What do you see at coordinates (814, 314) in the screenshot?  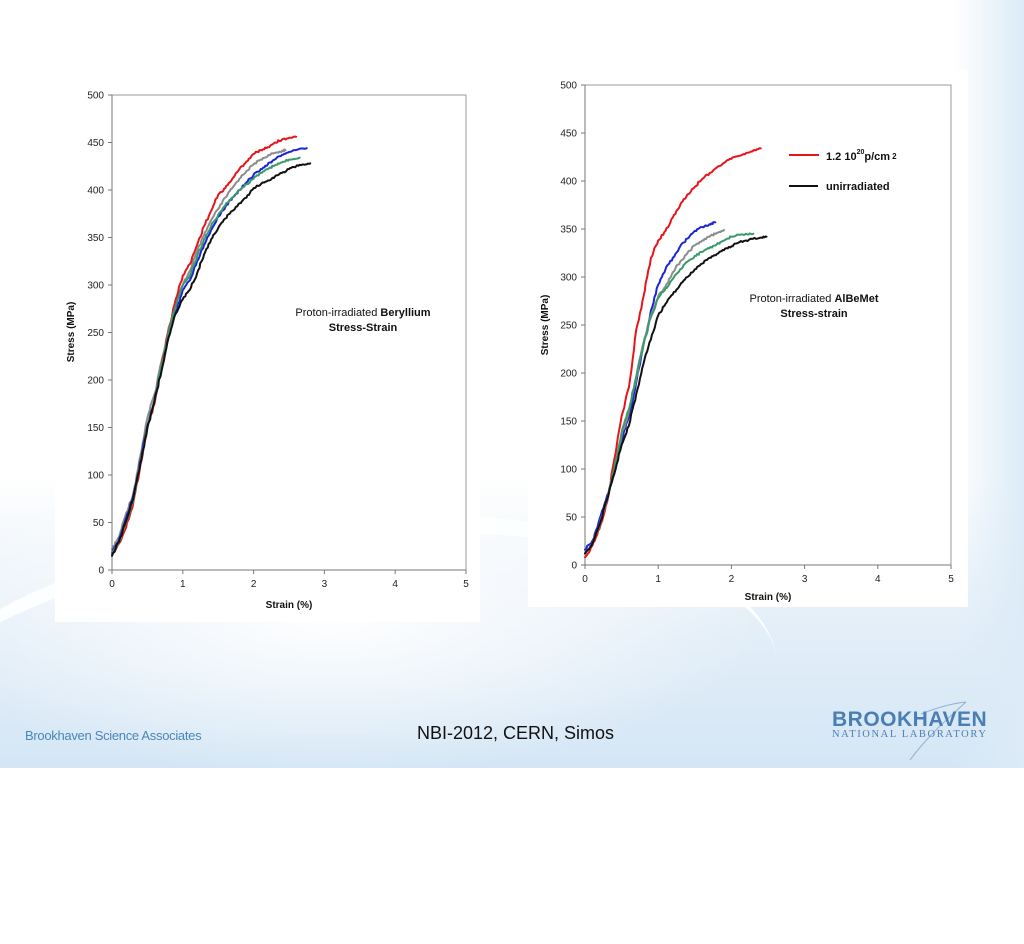 I see `chart-annotation-line2: Stress-strain` at bounding box center [814, 314].